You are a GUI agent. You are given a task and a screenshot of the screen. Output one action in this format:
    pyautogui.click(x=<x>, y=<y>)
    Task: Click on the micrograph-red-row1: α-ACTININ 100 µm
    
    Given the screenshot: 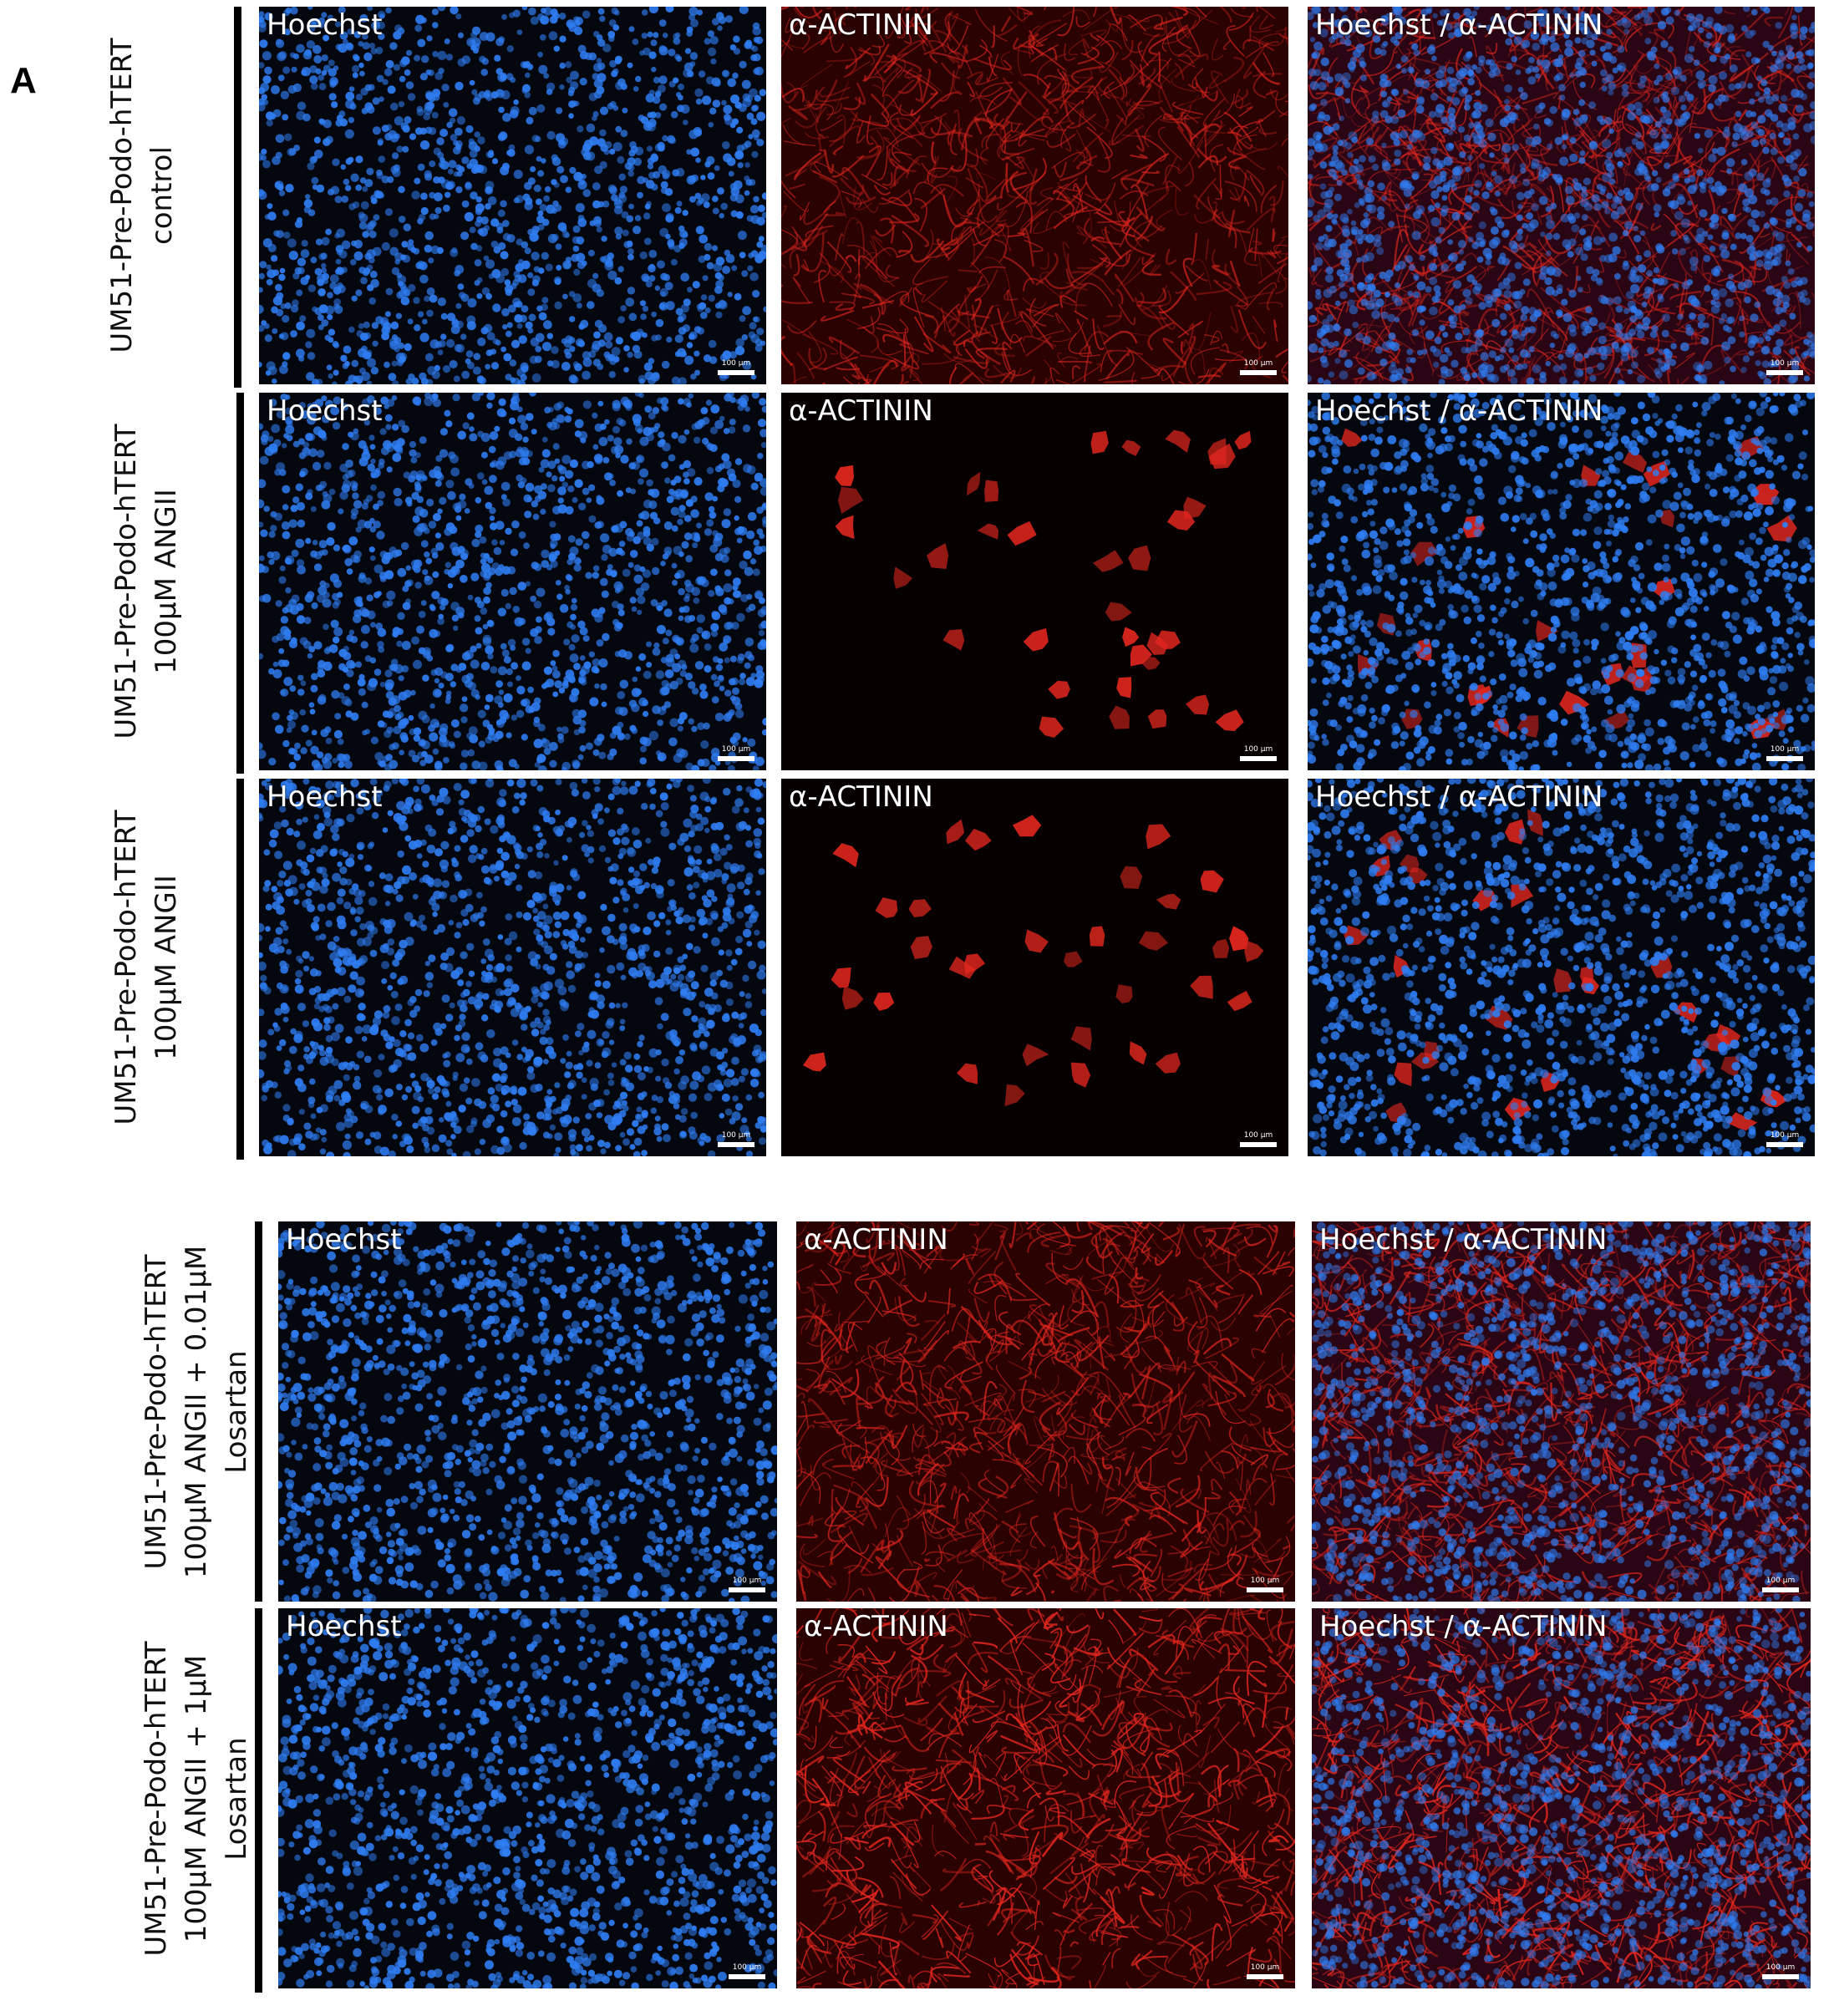 What is the action you would take?
    pyautogui.click(x=1034, y=195)
    